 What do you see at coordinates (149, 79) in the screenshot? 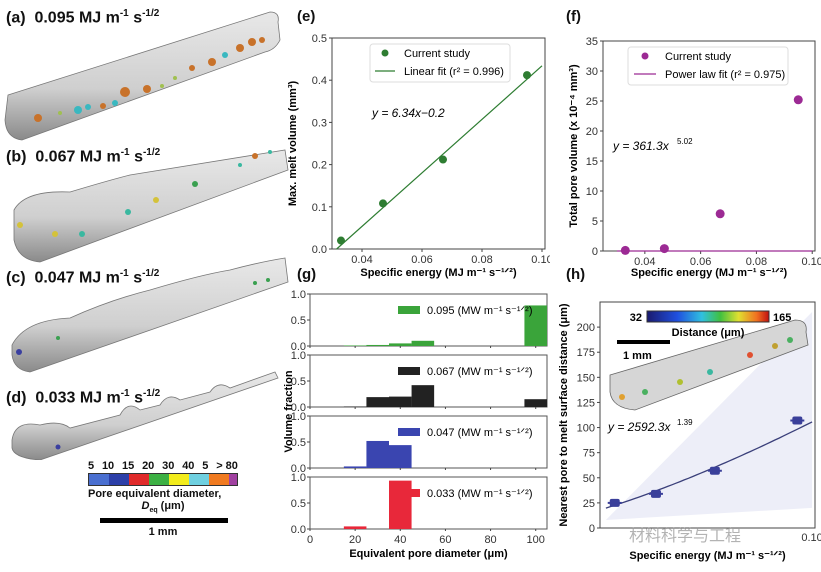
I see `pores-a` at bounding box center [149, 79].